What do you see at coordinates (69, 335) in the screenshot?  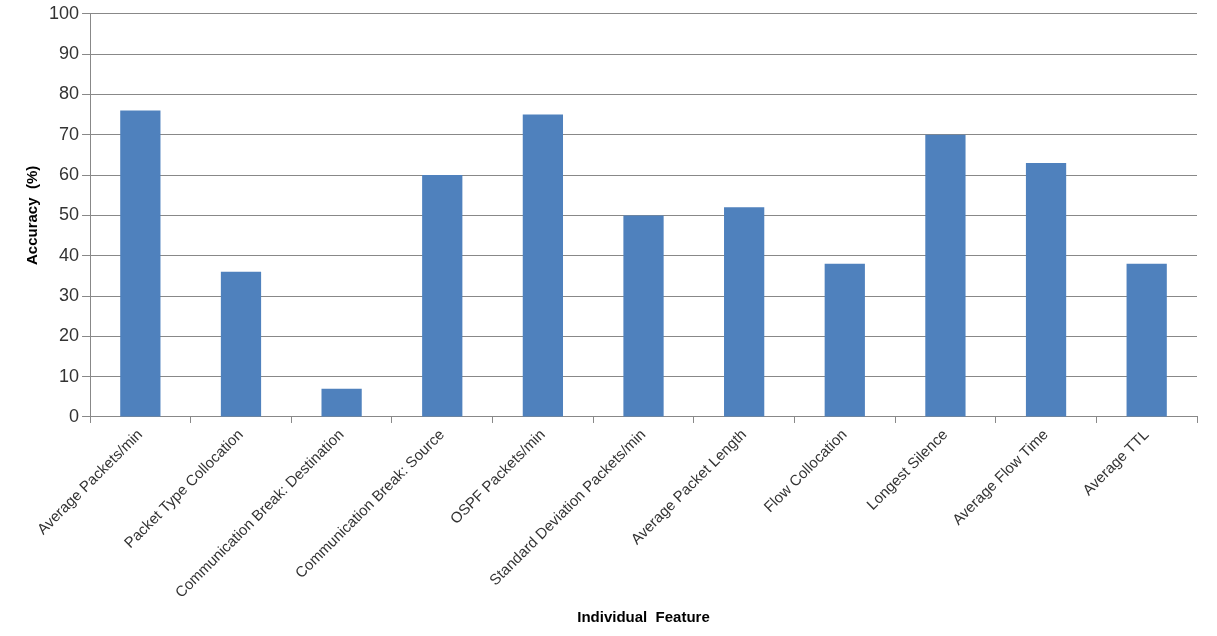 I see `y-tick-label: 20` at bounding box center [69, 335].